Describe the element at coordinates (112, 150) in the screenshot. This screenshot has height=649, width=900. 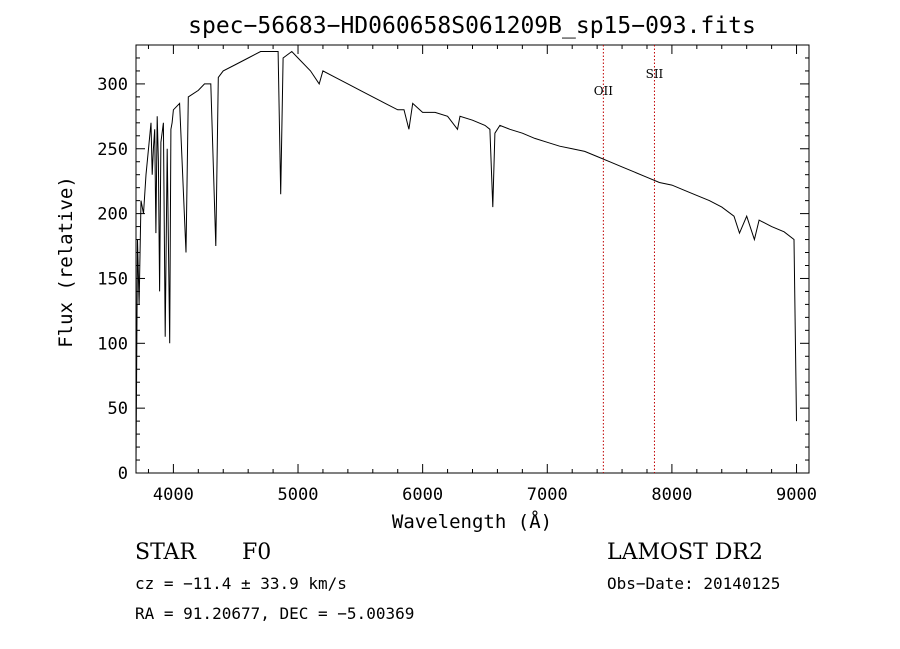
I see `y-tick-label: 250` at that location.